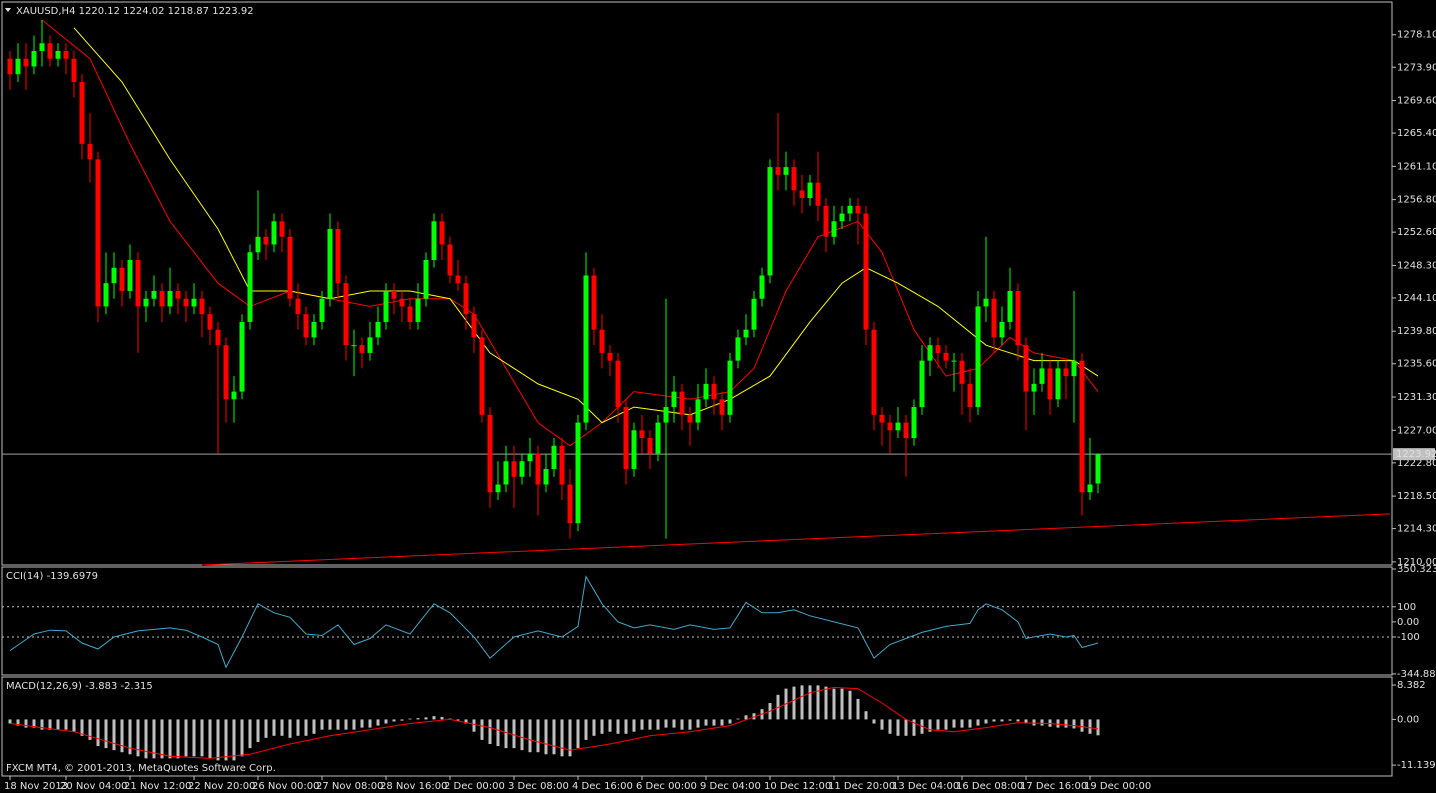 This screenshot has width=1436, height=793. Describe the element at coordinates (1416, 454) in the screenshot. I see `last-price-label: 1223.92` at that location.